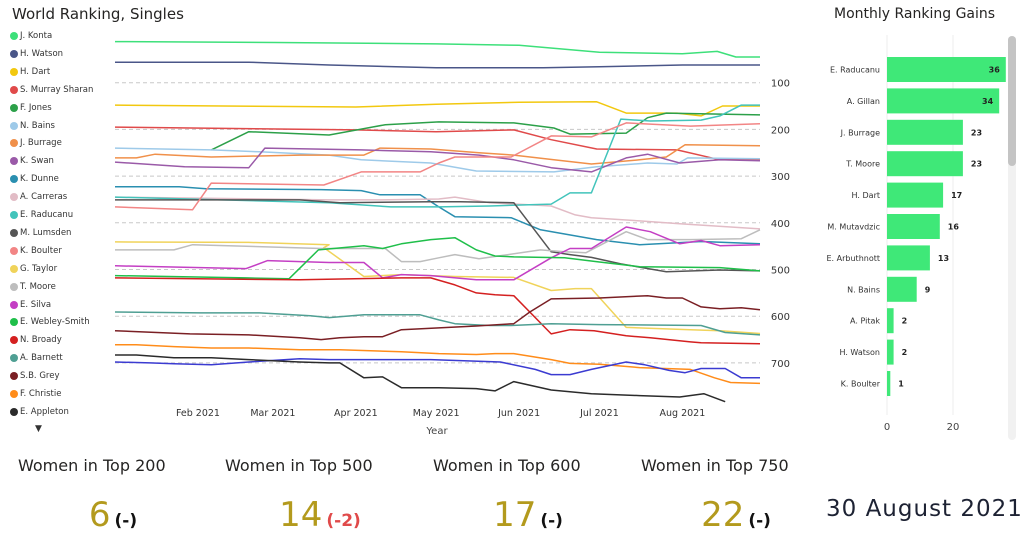 This screenshot has height=552, width=1024. I want to click on series-line-s-murray-sharan, so click(437, 143).